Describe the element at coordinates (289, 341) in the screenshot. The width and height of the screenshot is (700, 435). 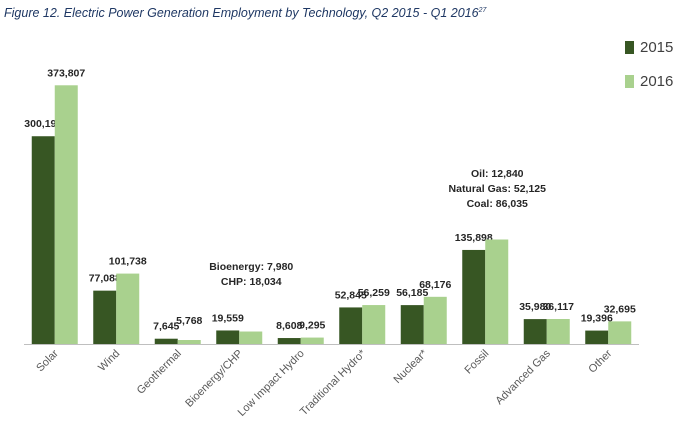
I see `bar-2015-low-impact-hydro` at that location.